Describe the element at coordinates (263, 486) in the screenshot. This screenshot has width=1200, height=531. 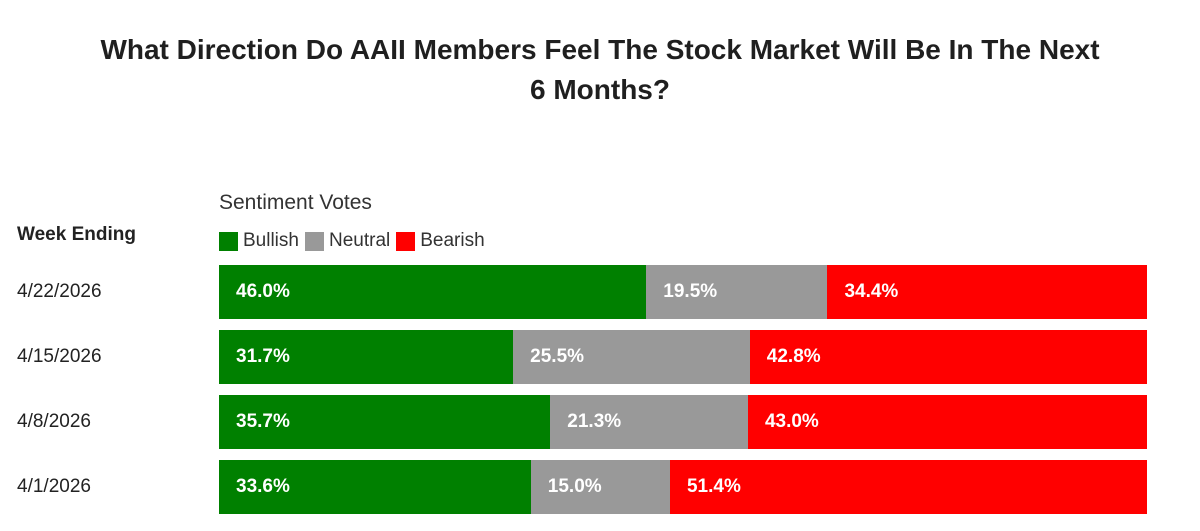
I see `data-label: 33.6%` at that location.